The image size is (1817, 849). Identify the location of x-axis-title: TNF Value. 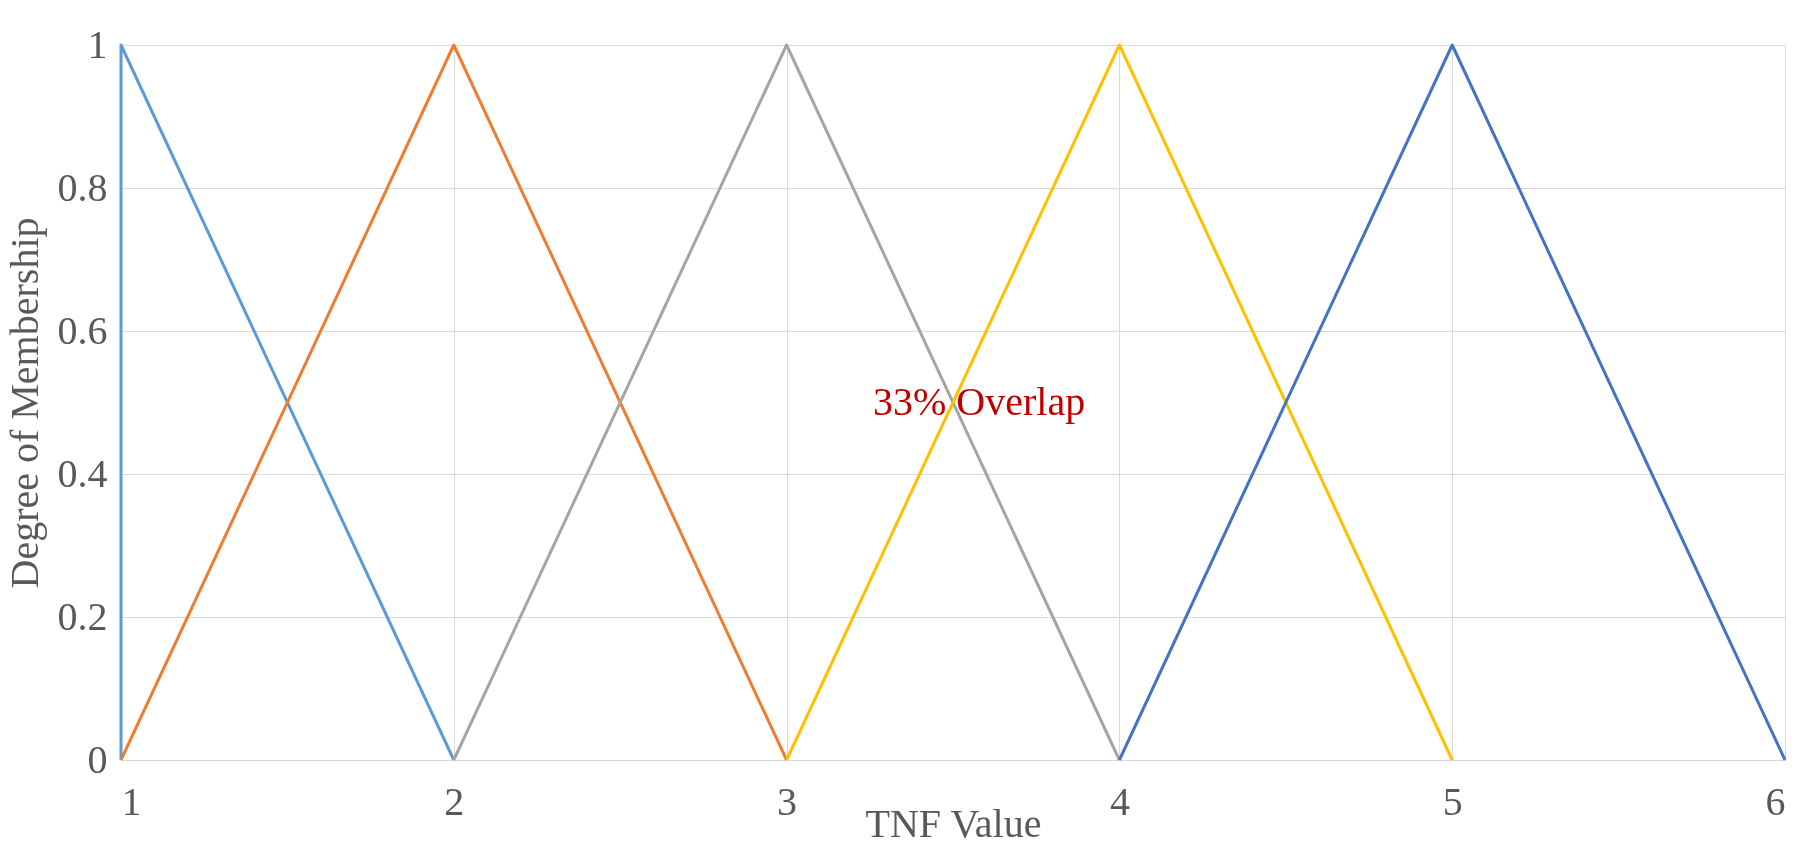
(953, 823).